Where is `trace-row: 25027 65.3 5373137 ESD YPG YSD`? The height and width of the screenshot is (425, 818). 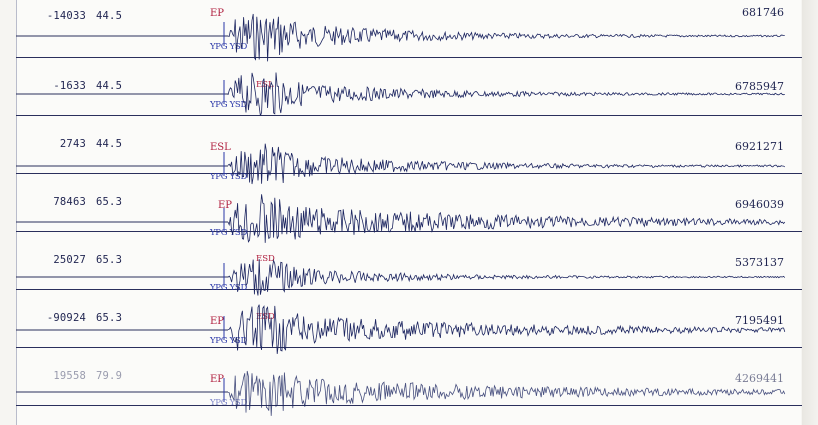 trace-row: 25027 65.3 5373137 ESD YPG YSD is located at coordinates (409, 264).